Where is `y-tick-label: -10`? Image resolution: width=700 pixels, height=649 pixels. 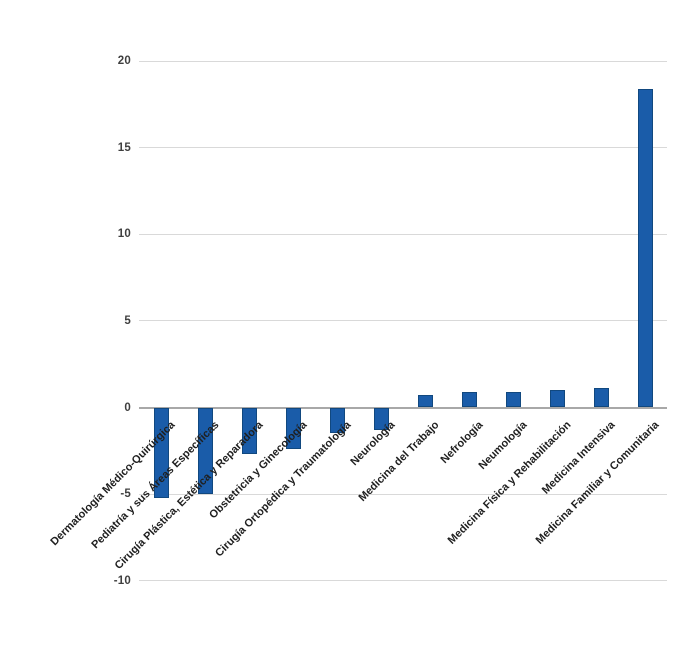 y-tick-label: -10 is located at coordinates (122, 580).